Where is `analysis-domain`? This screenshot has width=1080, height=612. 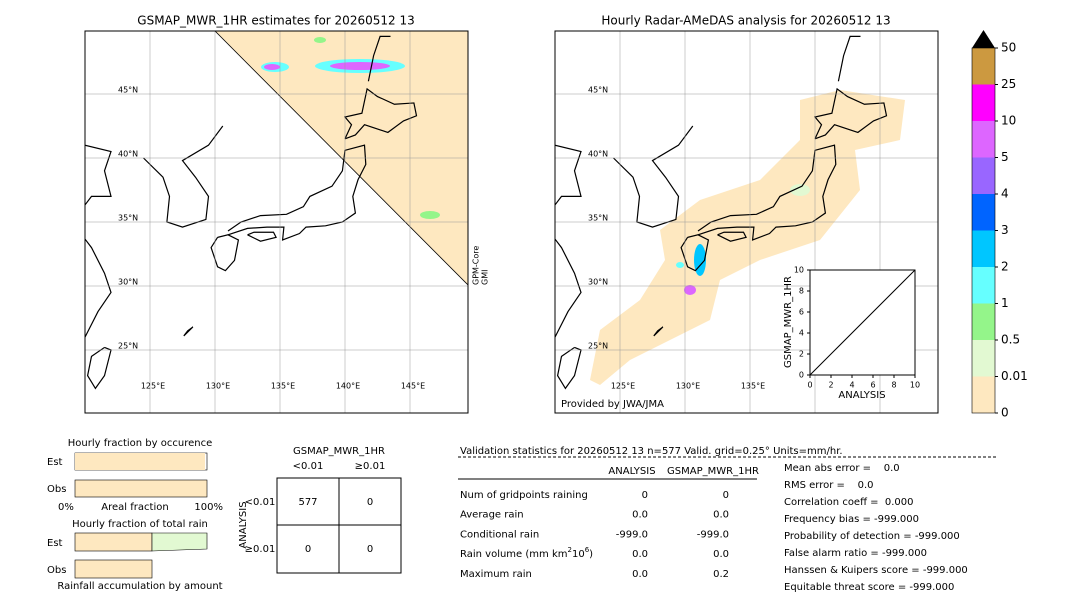
analysis-domain is located at coordinates (747, 237).